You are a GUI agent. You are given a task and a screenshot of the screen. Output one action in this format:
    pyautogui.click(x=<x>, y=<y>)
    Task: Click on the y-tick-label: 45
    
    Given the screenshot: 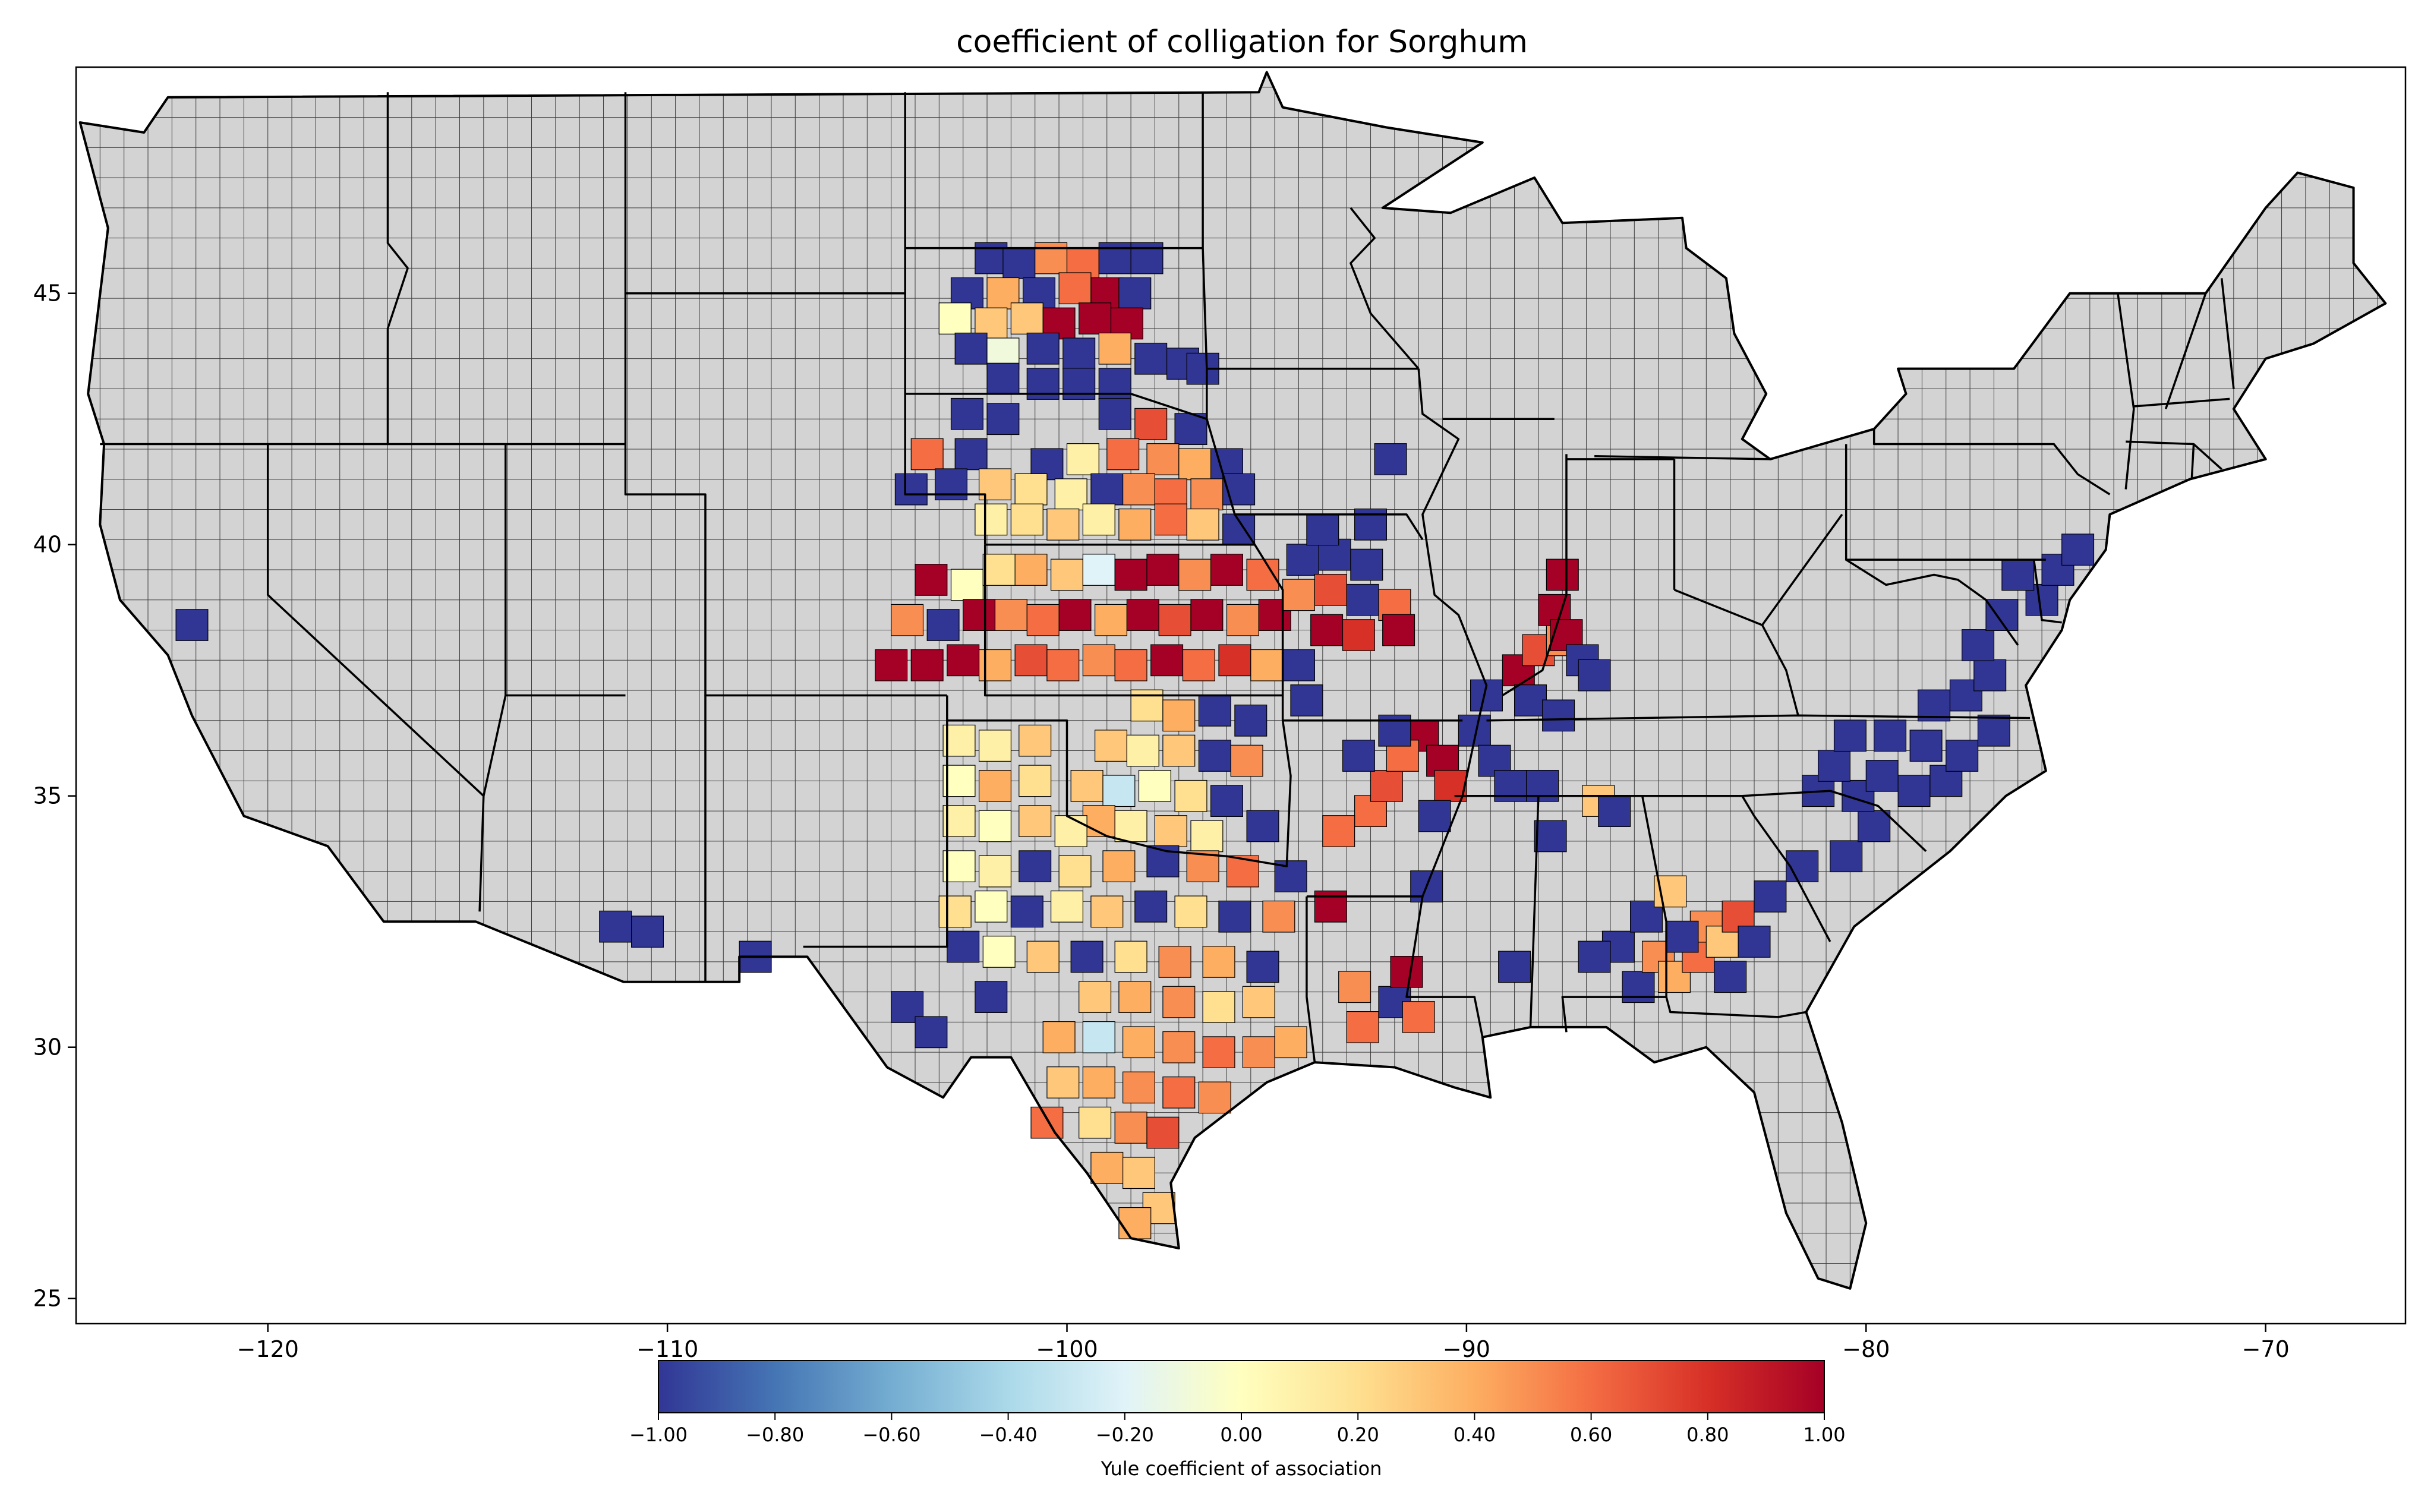 What is the action you would take?
    pyautogui.click(x=47, y=293)
    